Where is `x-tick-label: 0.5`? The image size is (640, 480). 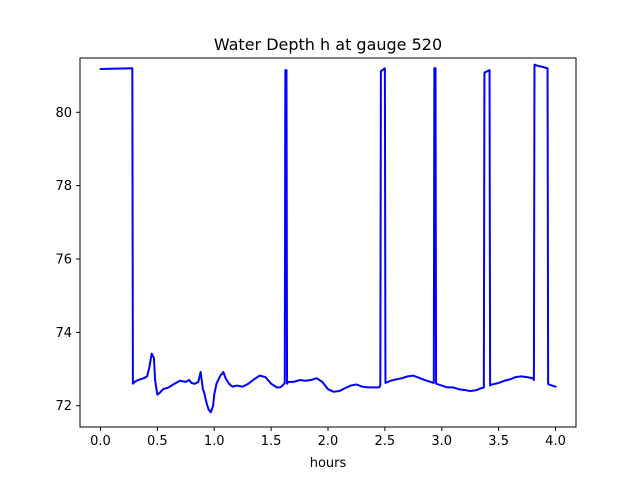 x-tick-label: 0.5 is located at coordinates (157, 441).